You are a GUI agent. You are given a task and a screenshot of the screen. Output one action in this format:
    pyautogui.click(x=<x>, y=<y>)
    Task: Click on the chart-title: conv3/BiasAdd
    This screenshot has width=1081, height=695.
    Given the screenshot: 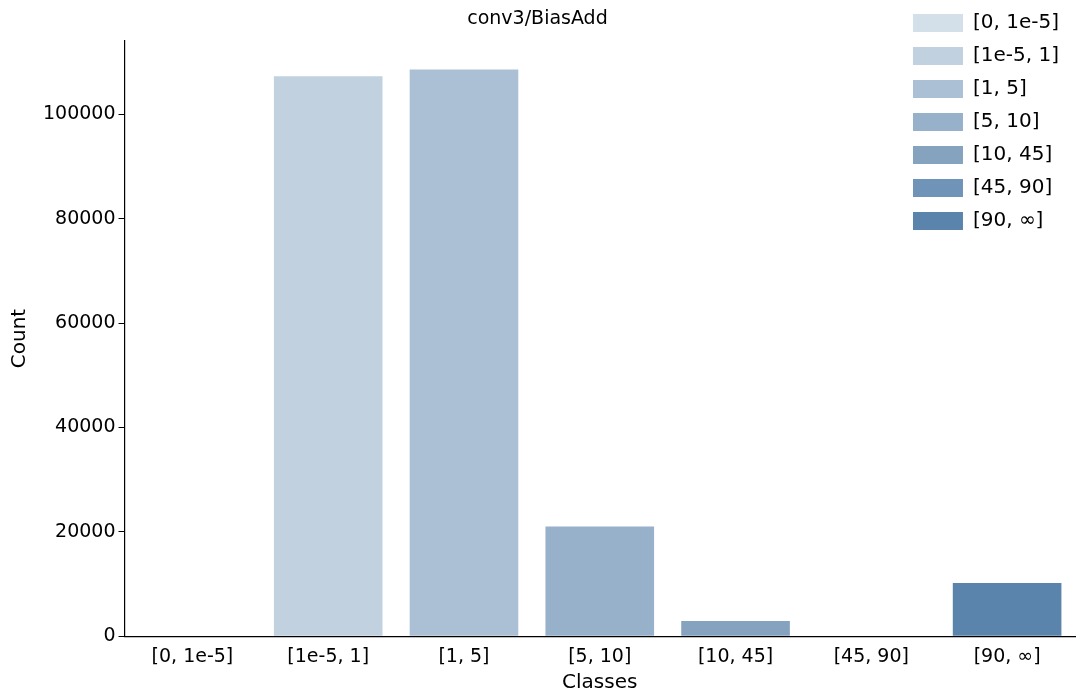 What is the action you would take?
    pyautogui.click(x=537, y=17)
    